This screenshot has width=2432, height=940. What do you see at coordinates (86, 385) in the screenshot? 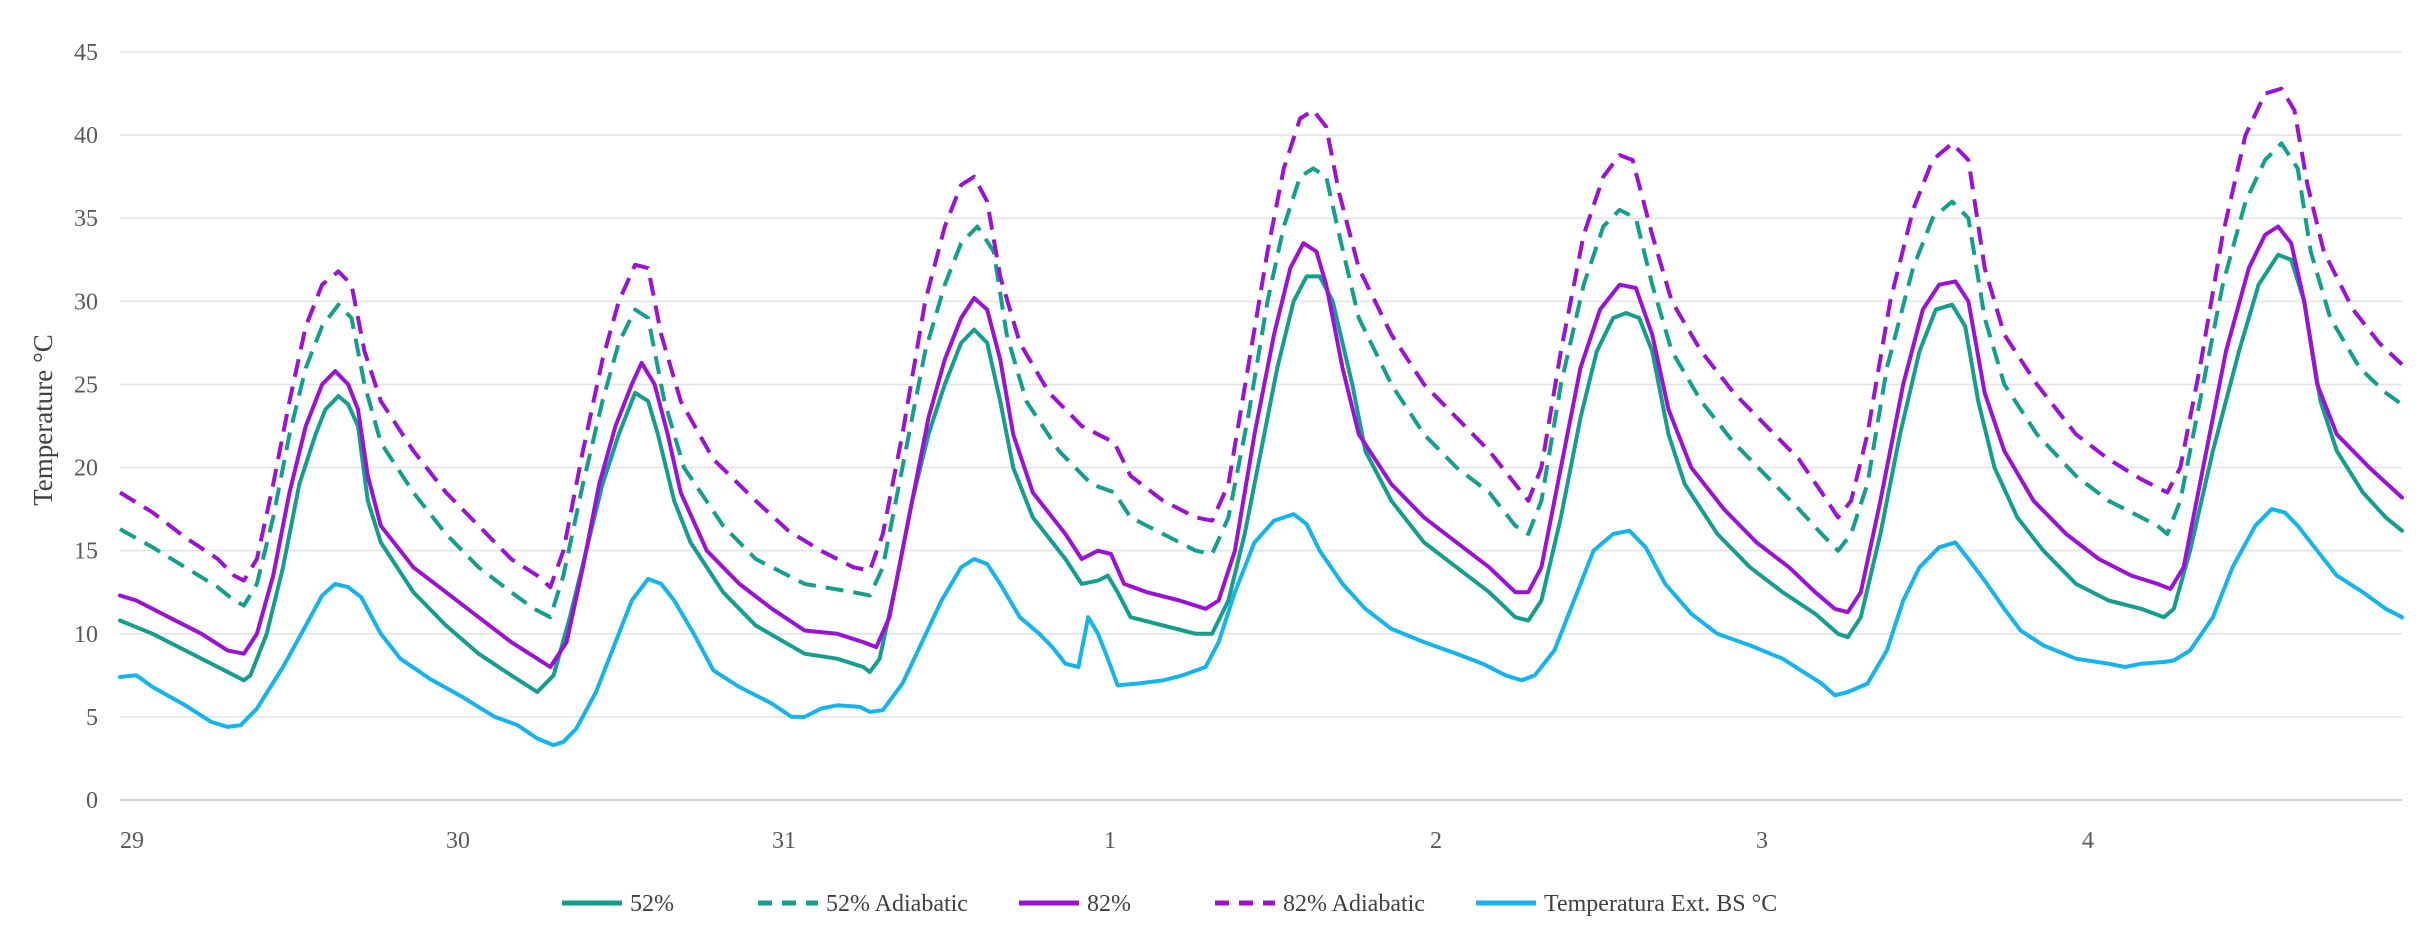
I see `y-tick-label: 25` at bounding box center [86, 385].